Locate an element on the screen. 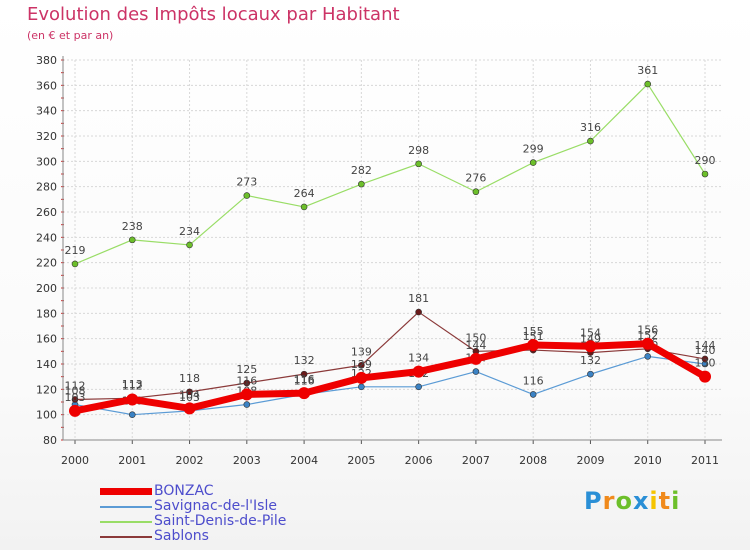 The image size is (750, 550). y-tick-label: 240 is located at coordinates (46, 237).